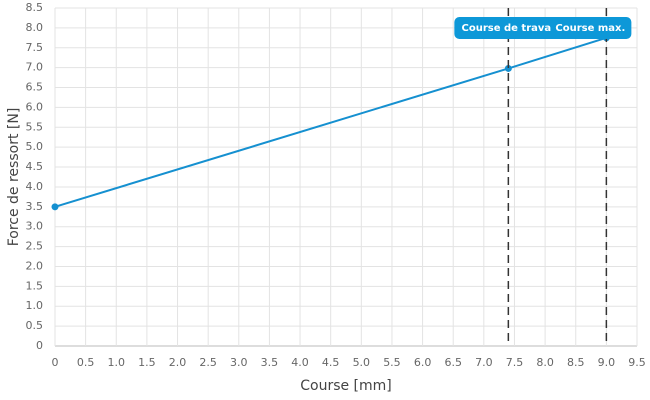 This screenshot has width=650, height=400. What do you see at coordinates (35, 206) in the screenshot?
I see `y-tick-label: 3.5` at bounding box center [35, 206].